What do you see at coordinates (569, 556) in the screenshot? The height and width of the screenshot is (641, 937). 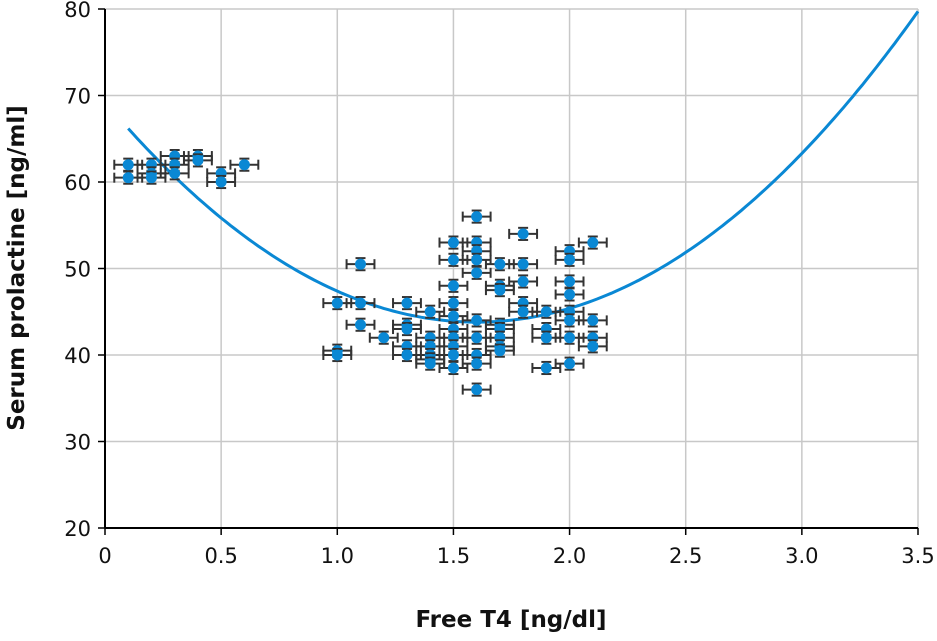 I see `x-tick-label: 2.0` at bounding box center [569, 556].